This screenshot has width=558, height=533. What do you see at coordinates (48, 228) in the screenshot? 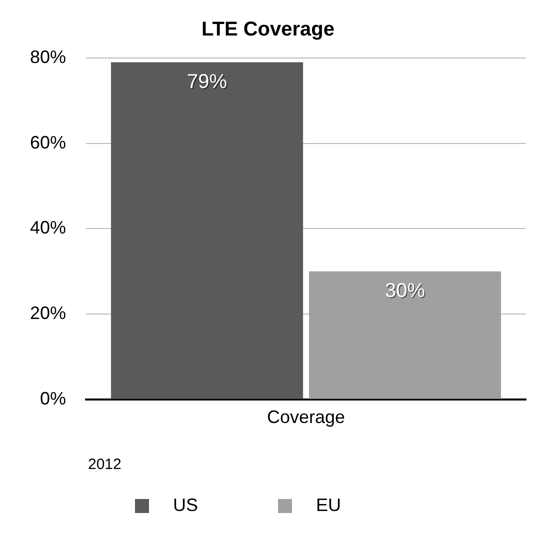
I see `y-tick-label: 40%` at bounding box center [48, 228].